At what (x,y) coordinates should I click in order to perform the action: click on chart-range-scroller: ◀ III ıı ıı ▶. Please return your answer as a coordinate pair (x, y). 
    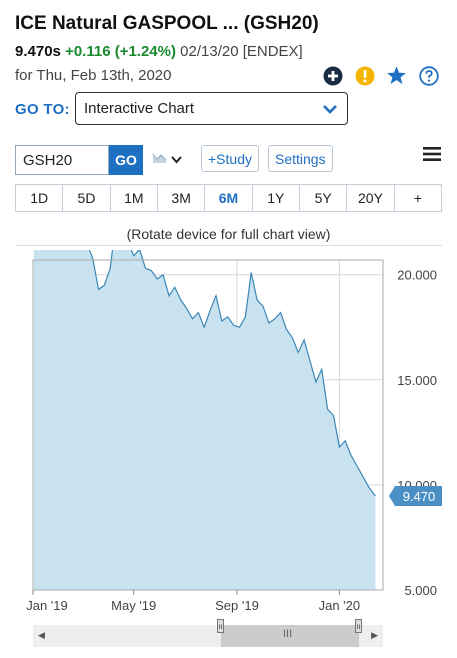
    Looking at the image, I should click on (208, 633).